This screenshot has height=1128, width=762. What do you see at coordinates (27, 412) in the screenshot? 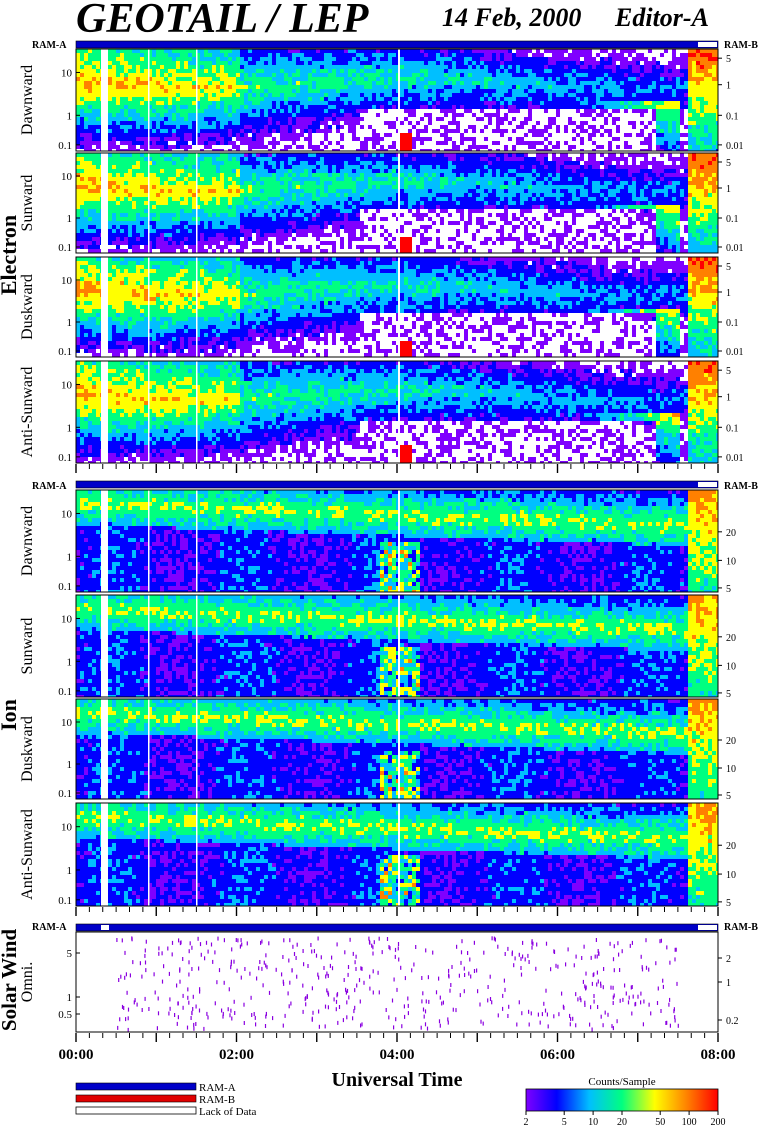
I see `panel-label: Anti-Sunward` at bounding box center [27, 412].